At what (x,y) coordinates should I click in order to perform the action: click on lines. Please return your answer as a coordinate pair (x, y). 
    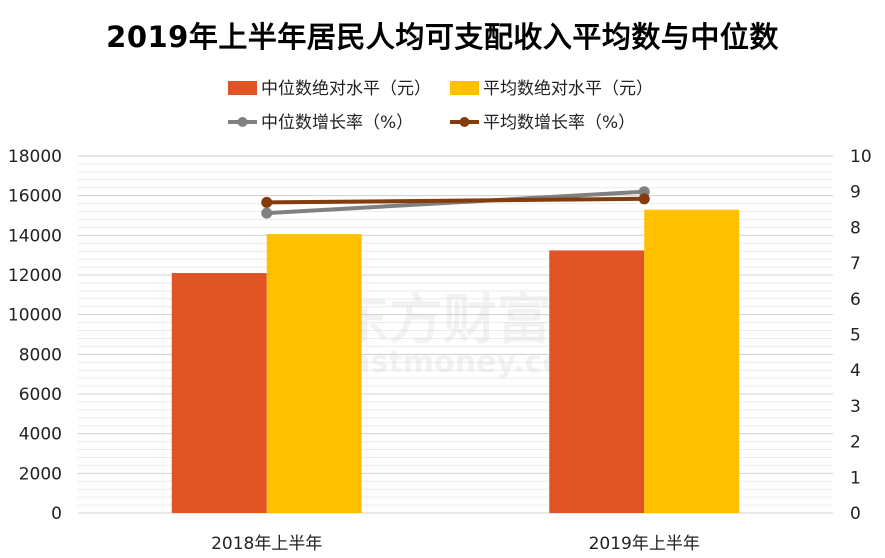
    Looking at the image, I should click on (455, 202).